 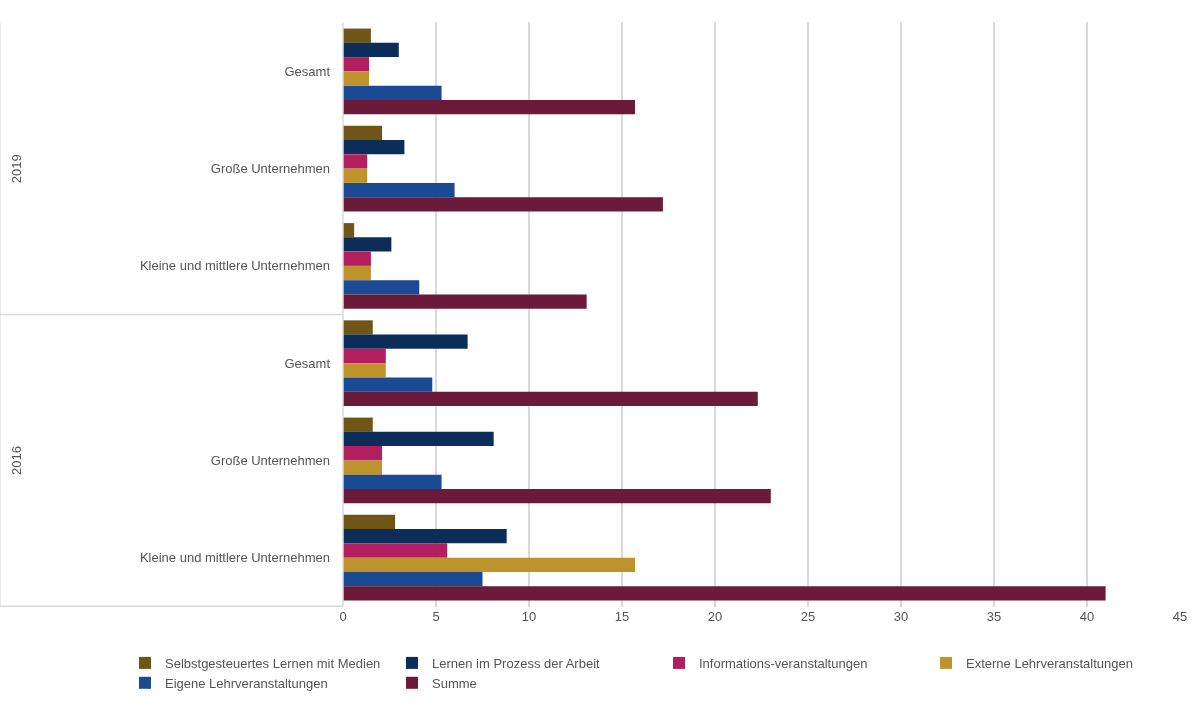 I want to click on legend-label: Externe Lehrveranstaltungen, so click(x=1049, y=663).